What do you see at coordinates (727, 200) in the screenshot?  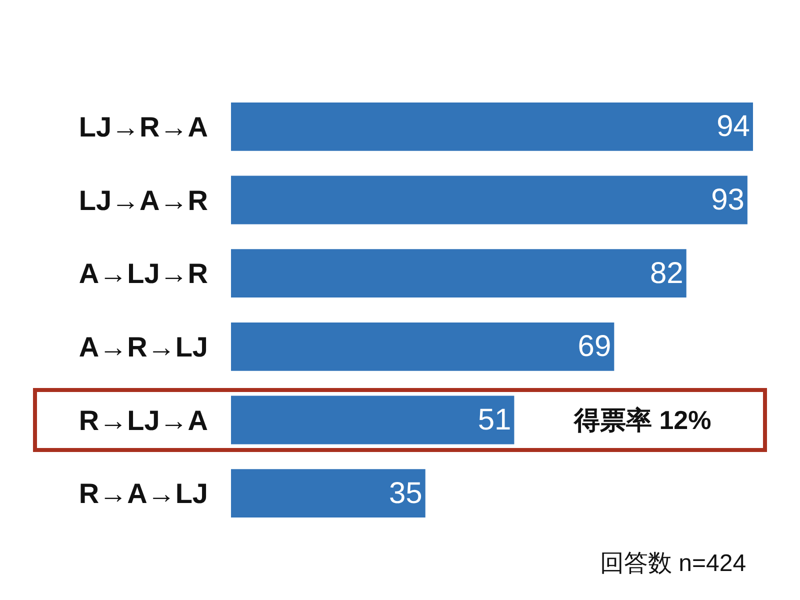 I see `data-label: 93` at bounding box center [727, 200].